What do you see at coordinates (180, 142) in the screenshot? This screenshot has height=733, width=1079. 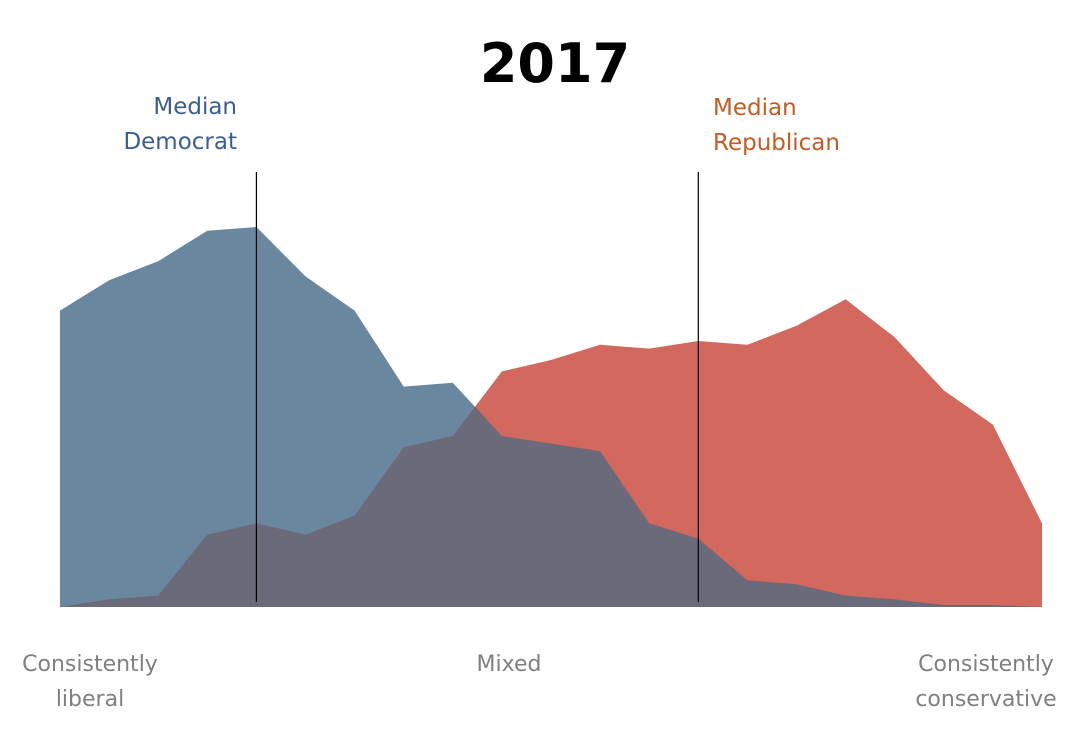 I see `median-democrat-label-line2: Democrat` at bounding box center [180, 142].